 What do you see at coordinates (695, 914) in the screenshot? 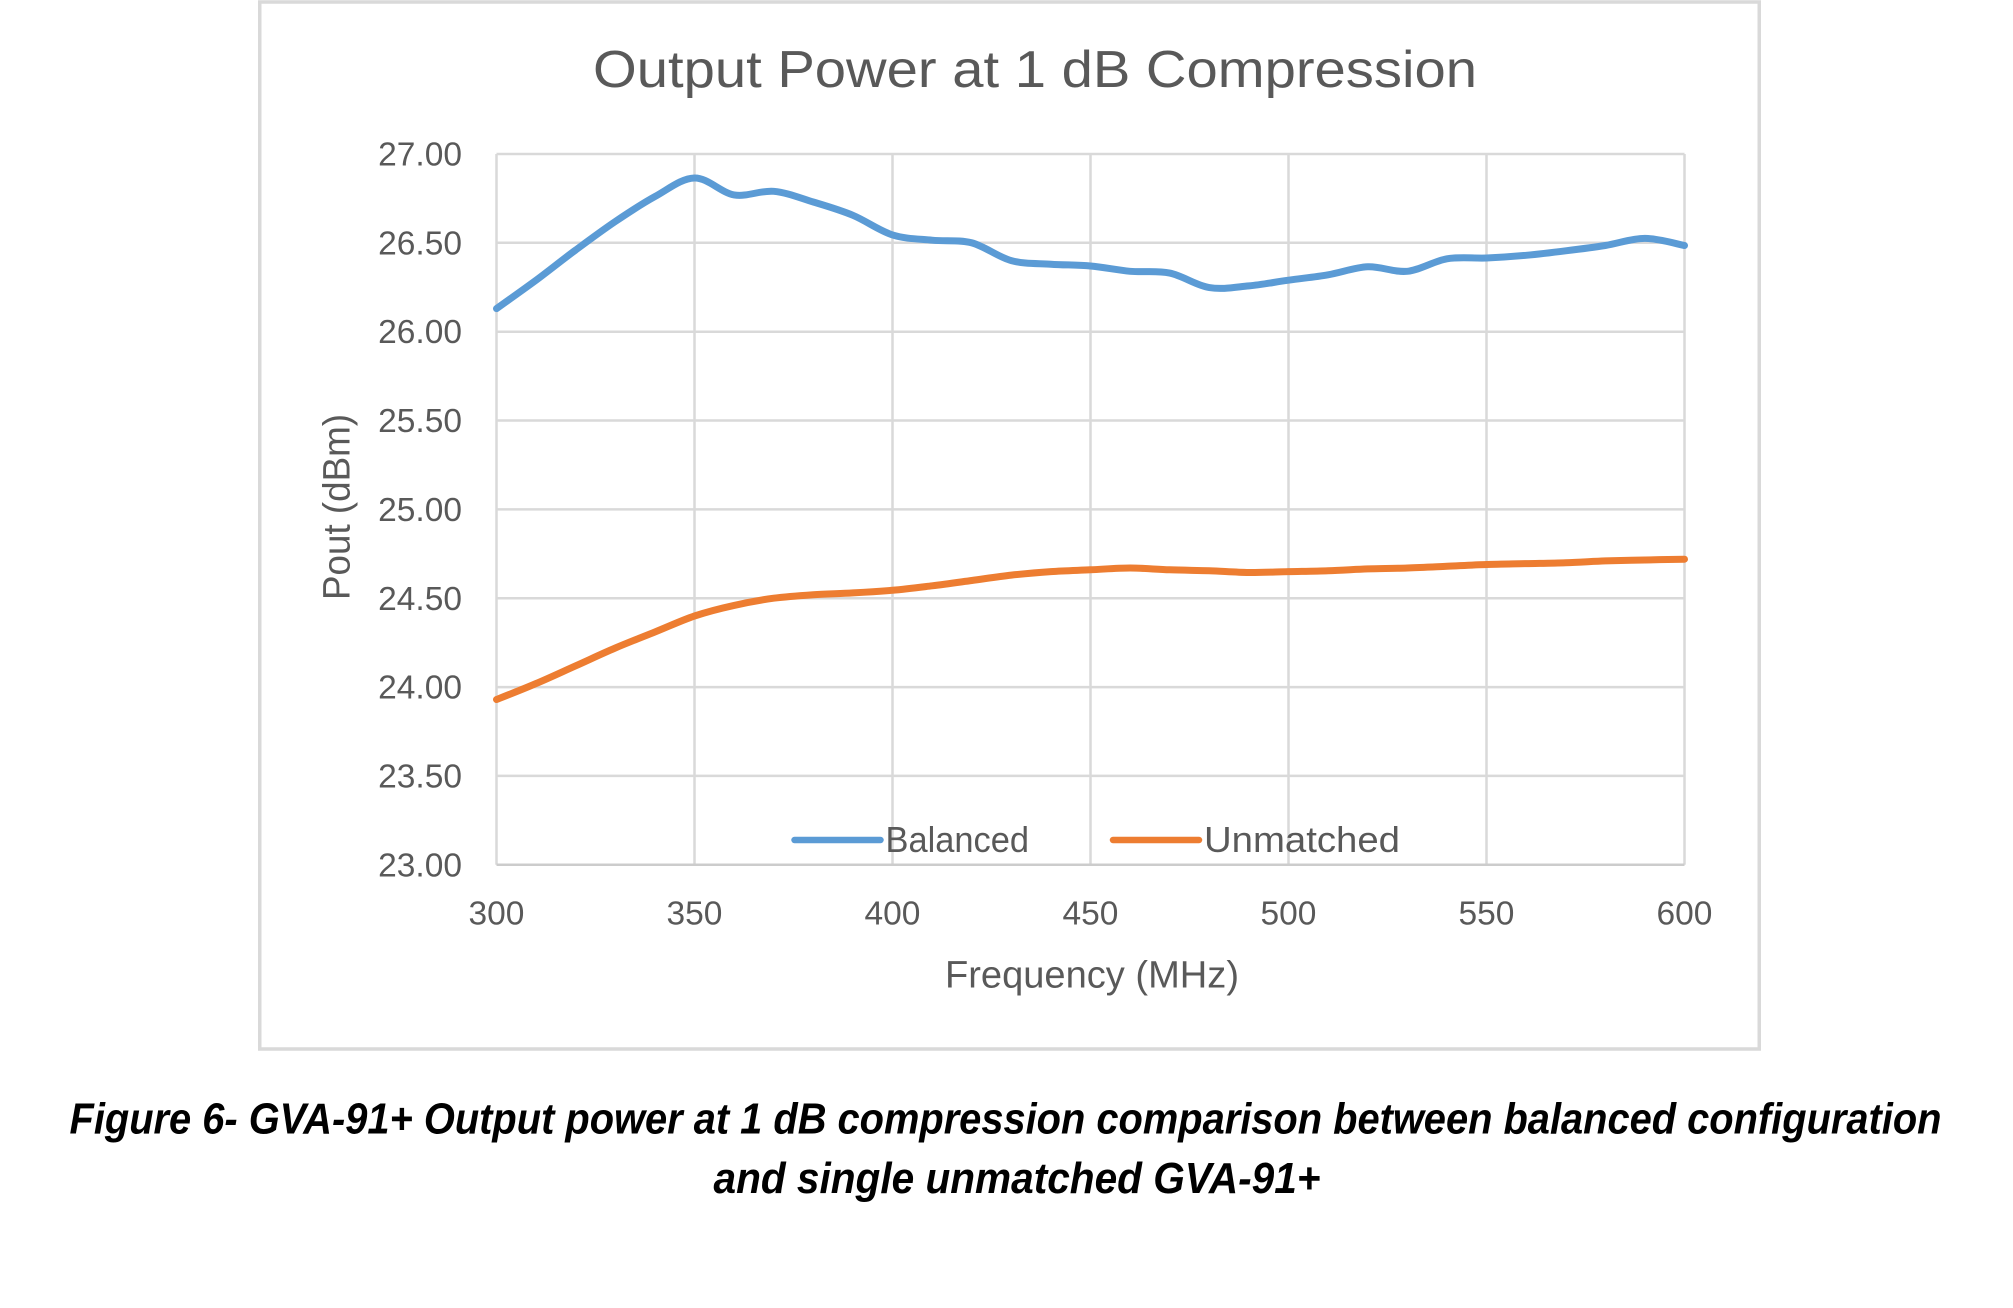
I see `svg-text: 350` at bounding box center [695, 914].